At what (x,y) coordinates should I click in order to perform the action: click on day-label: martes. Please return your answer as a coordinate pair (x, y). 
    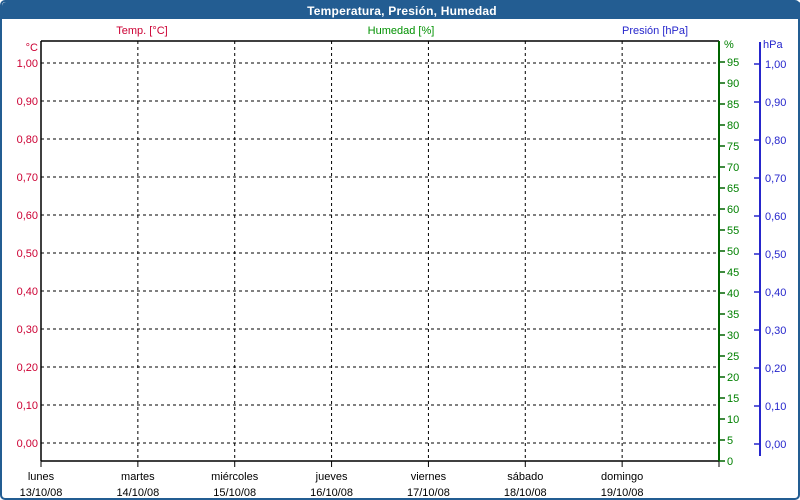
    Looking at the image, I should click on (138, 477).